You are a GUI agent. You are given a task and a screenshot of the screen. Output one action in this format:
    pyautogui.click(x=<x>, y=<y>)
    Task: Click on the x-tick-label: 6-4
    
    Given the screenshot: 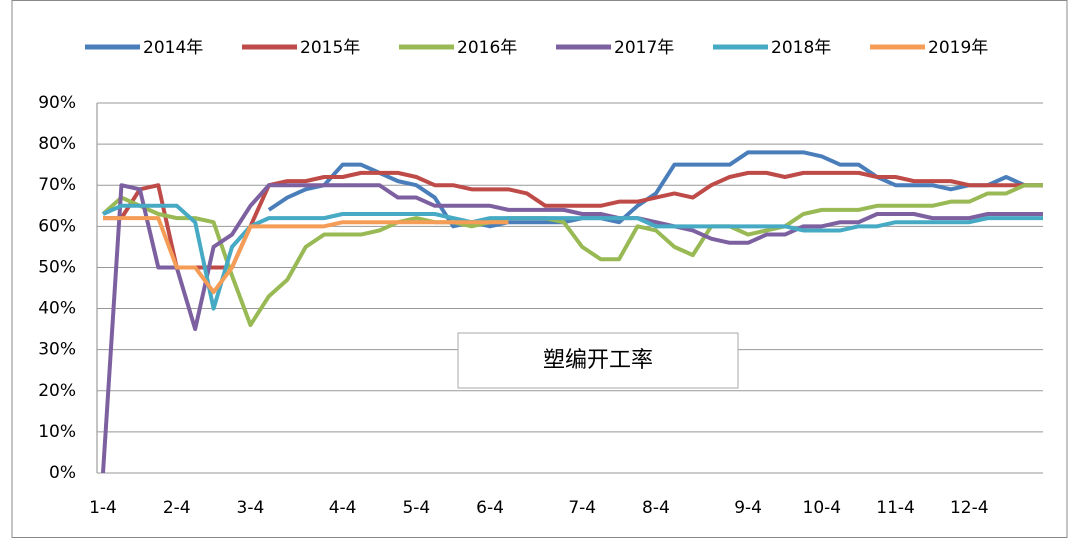 What is the action you would take?
    pyautogui.click(x=490, y=508)
    